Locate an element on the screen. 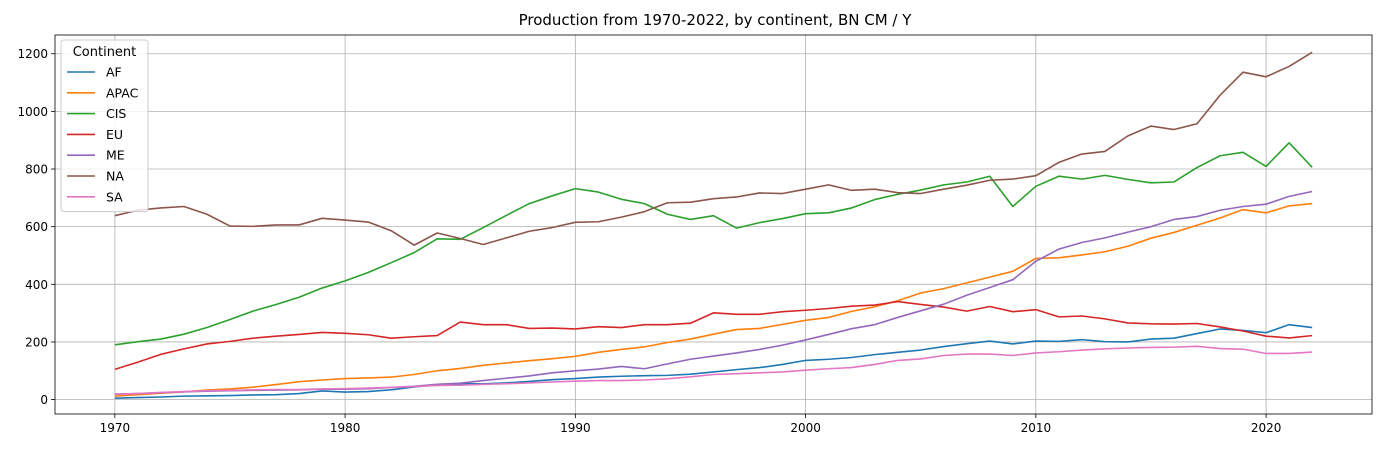  x-tick-label: 1970 is located at coordinates (115, 428).